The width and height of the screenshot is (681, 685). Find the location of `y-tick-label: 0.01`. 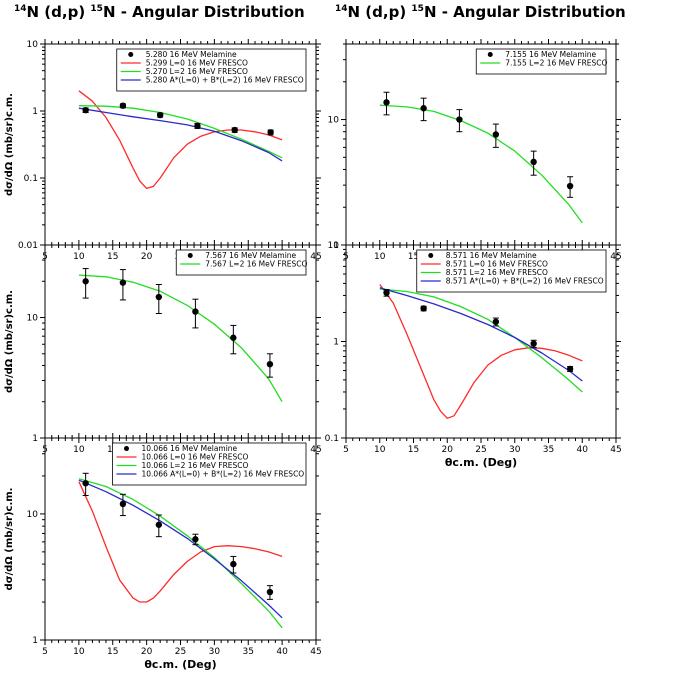

y-tick-label: 0.01 is located at coordinates (28, 246).